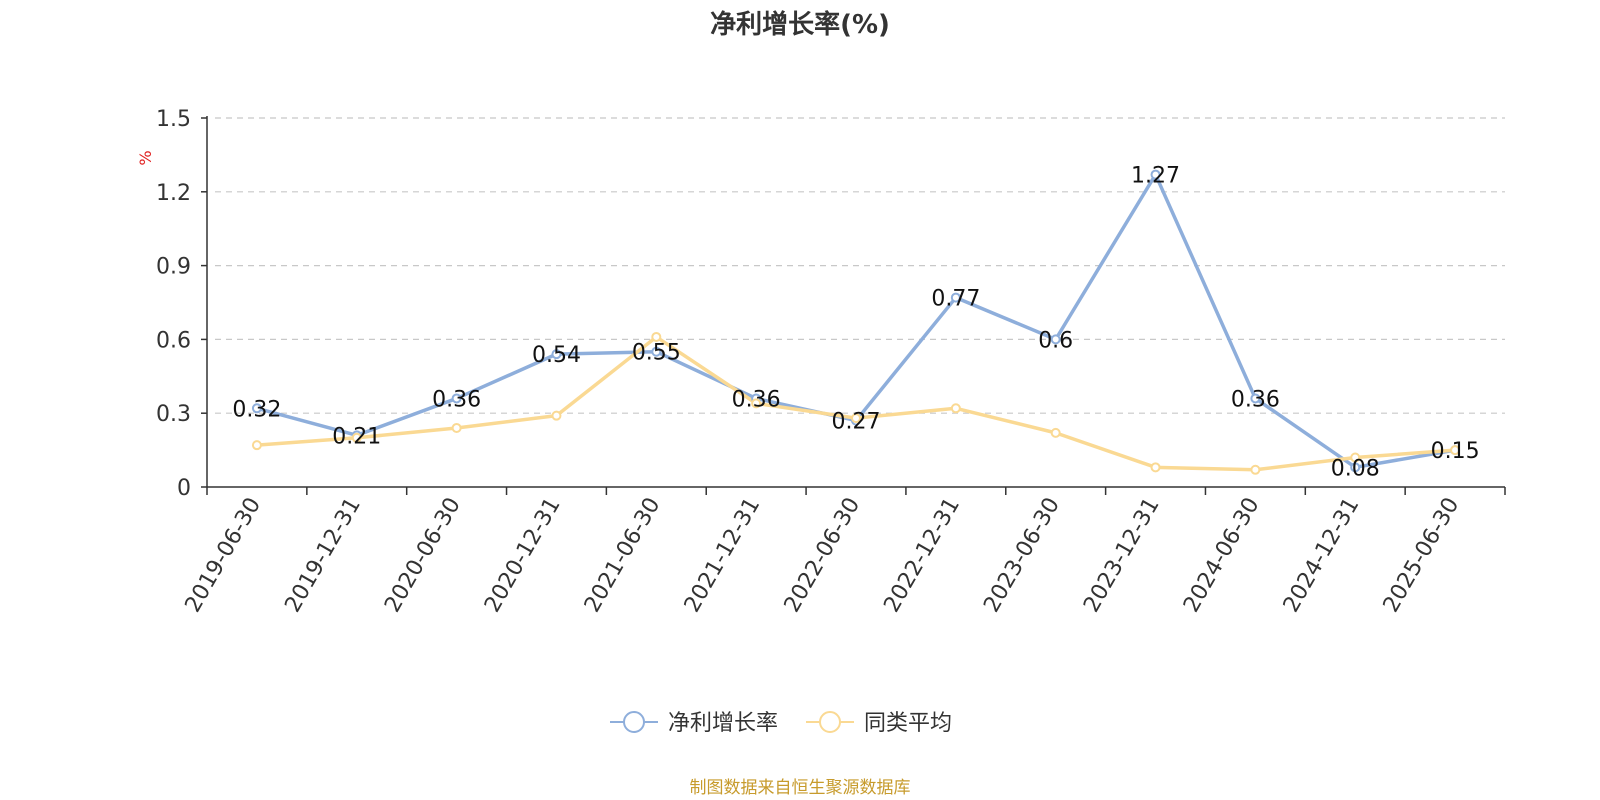  I want to click on x-tick-label: 2023-06-30, so click(1022, 555).